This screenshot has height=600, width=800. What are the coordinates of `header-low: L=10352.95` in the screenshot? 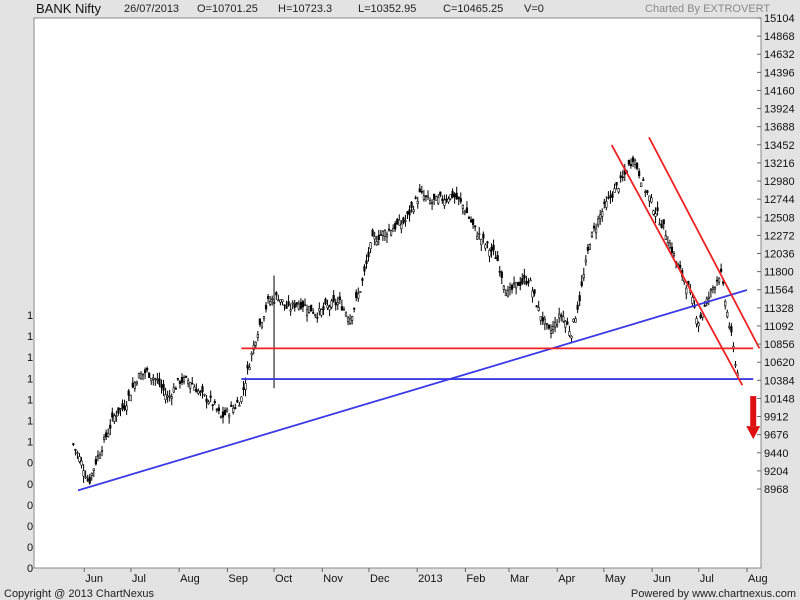 It's located at (387, 9).